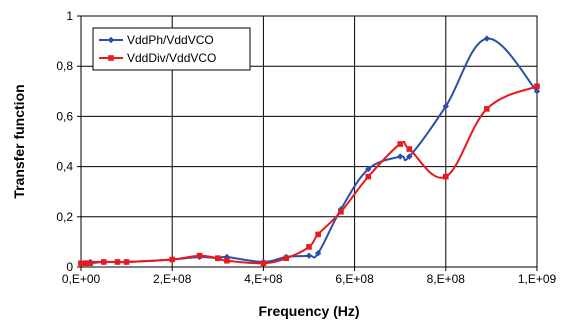 This screenshot has height=322, width=569. I want to click on y-tick-label: 0,2, so click(64, 217).